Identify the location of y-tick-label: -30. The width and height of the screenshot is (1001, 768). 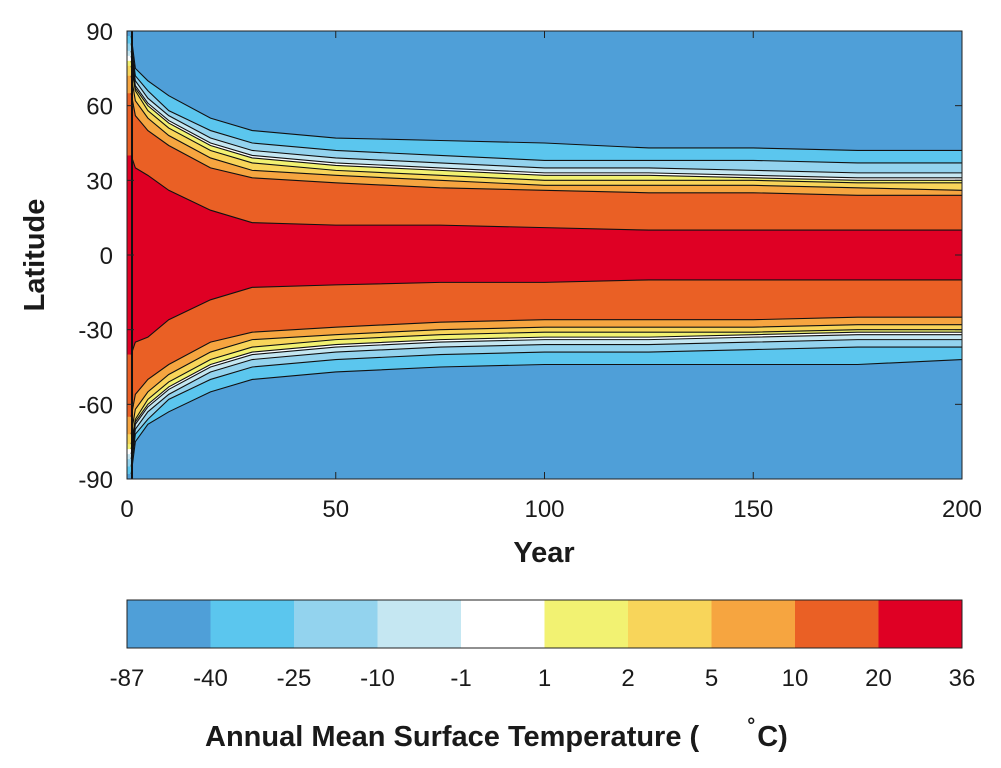
(95, 331).